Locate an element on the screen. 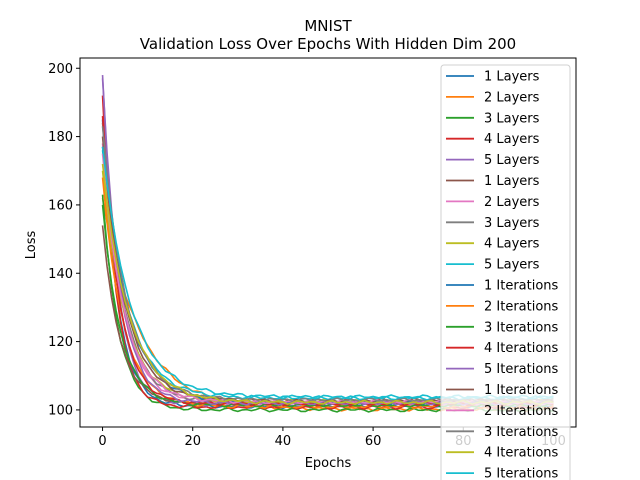 The image size is (640, 480). x-tick-label: 40 is located at coordinates (283, 441).